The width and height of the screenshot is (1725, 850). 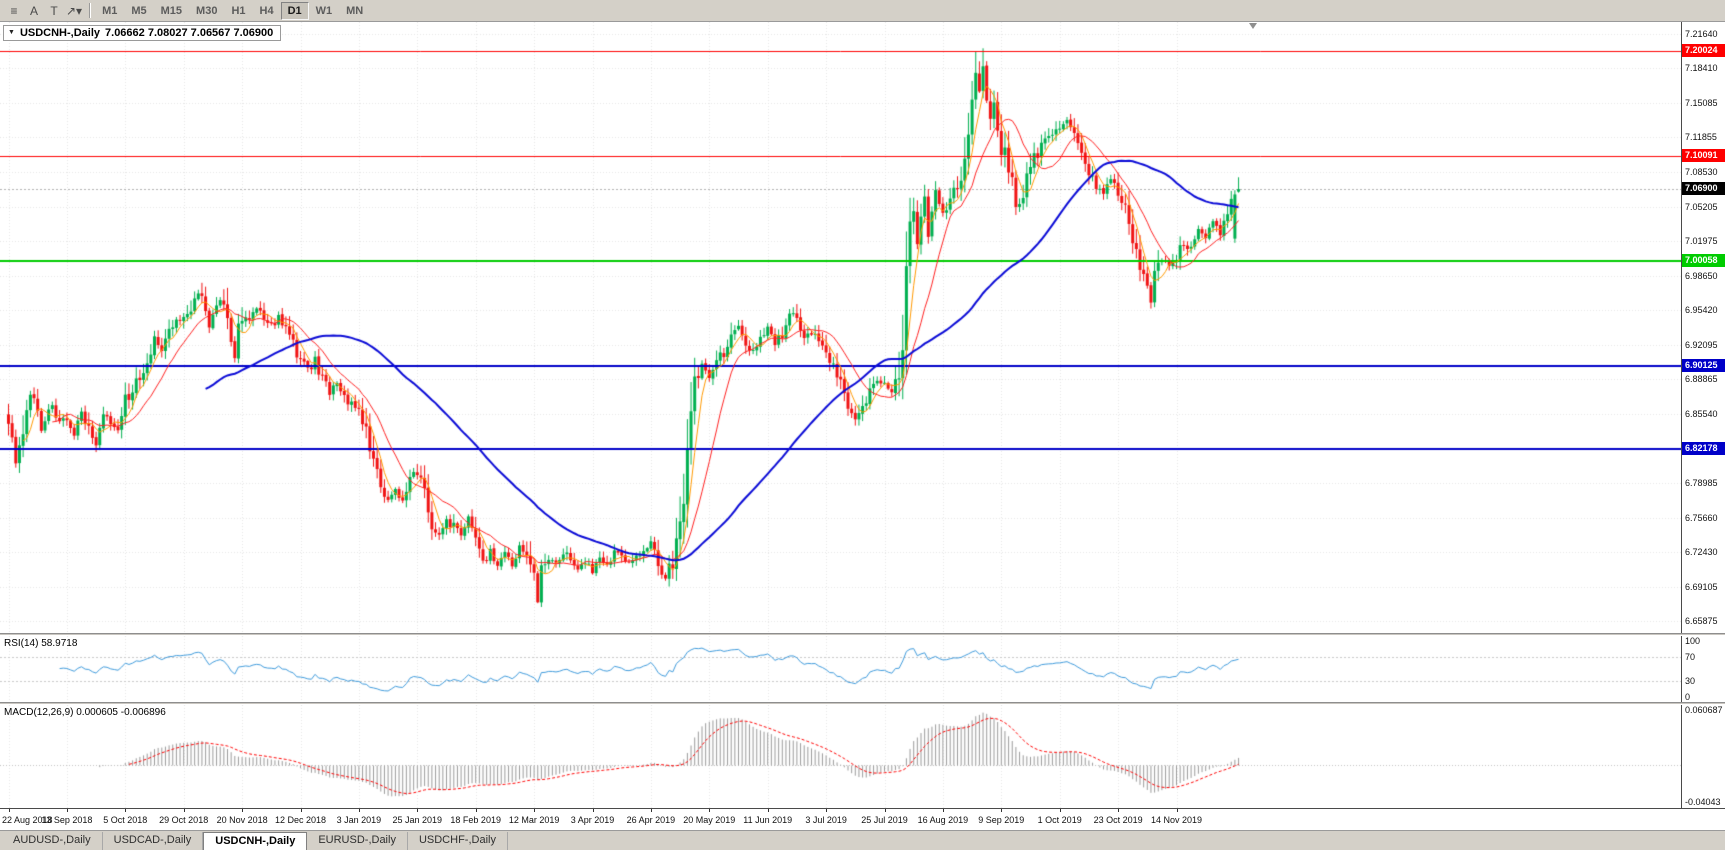 I want to click on date-label: 18 Feb 2019, so click(x=475, y=820).